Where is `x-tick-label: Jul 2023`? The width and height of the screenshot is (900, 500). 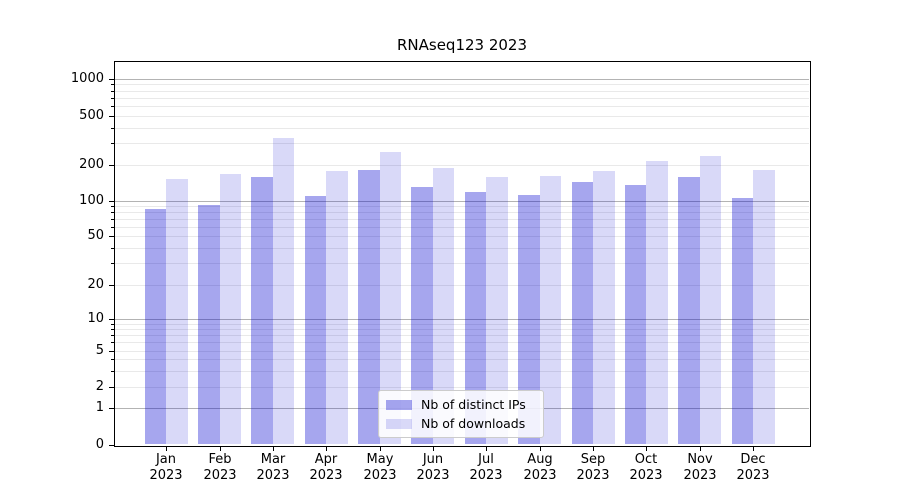
x-tick-label: Jul 2023 is located at coordinates (486, 467).